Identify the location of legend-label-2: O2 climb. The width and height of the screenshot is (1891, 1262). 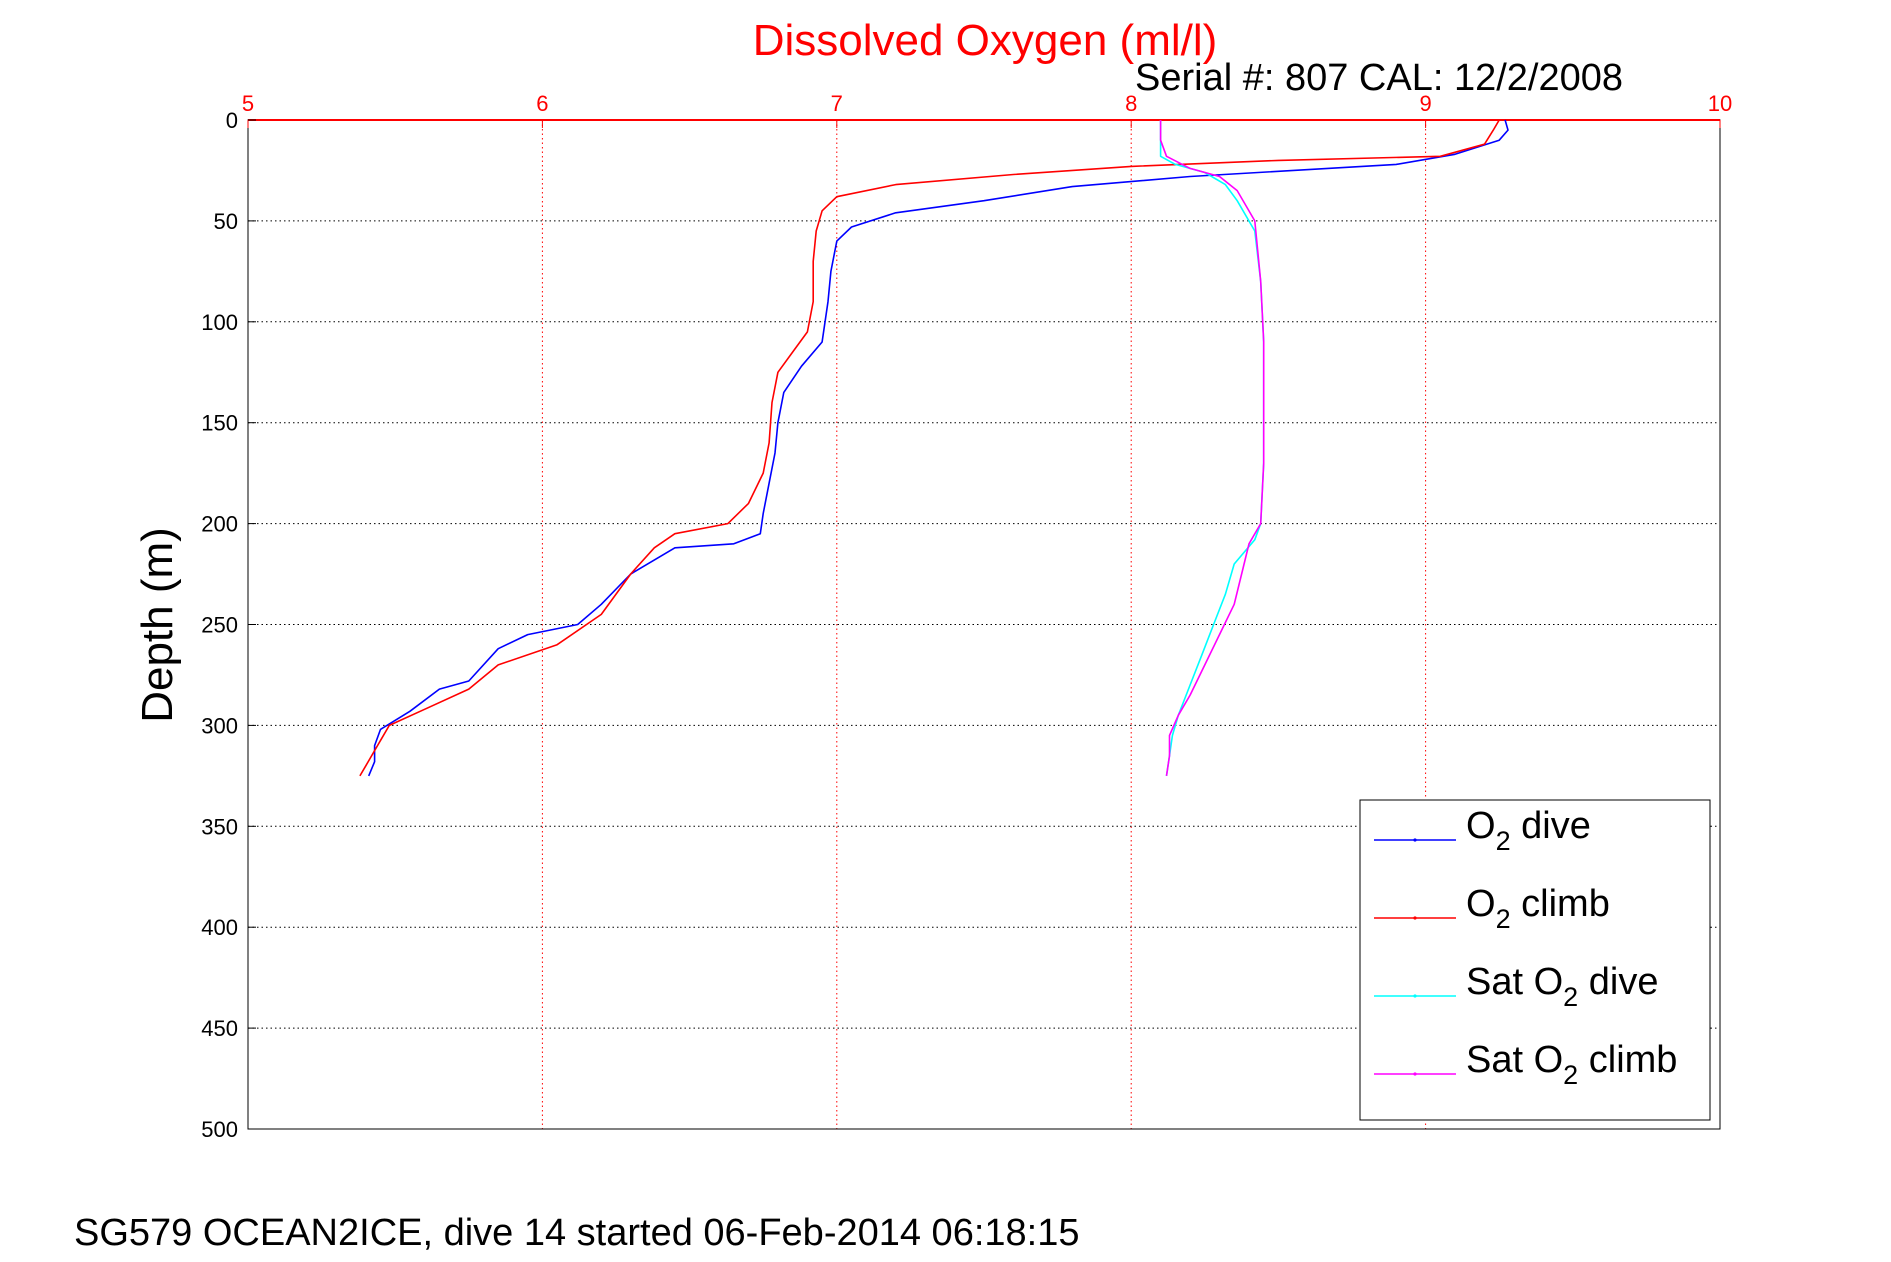
(1538, 908).